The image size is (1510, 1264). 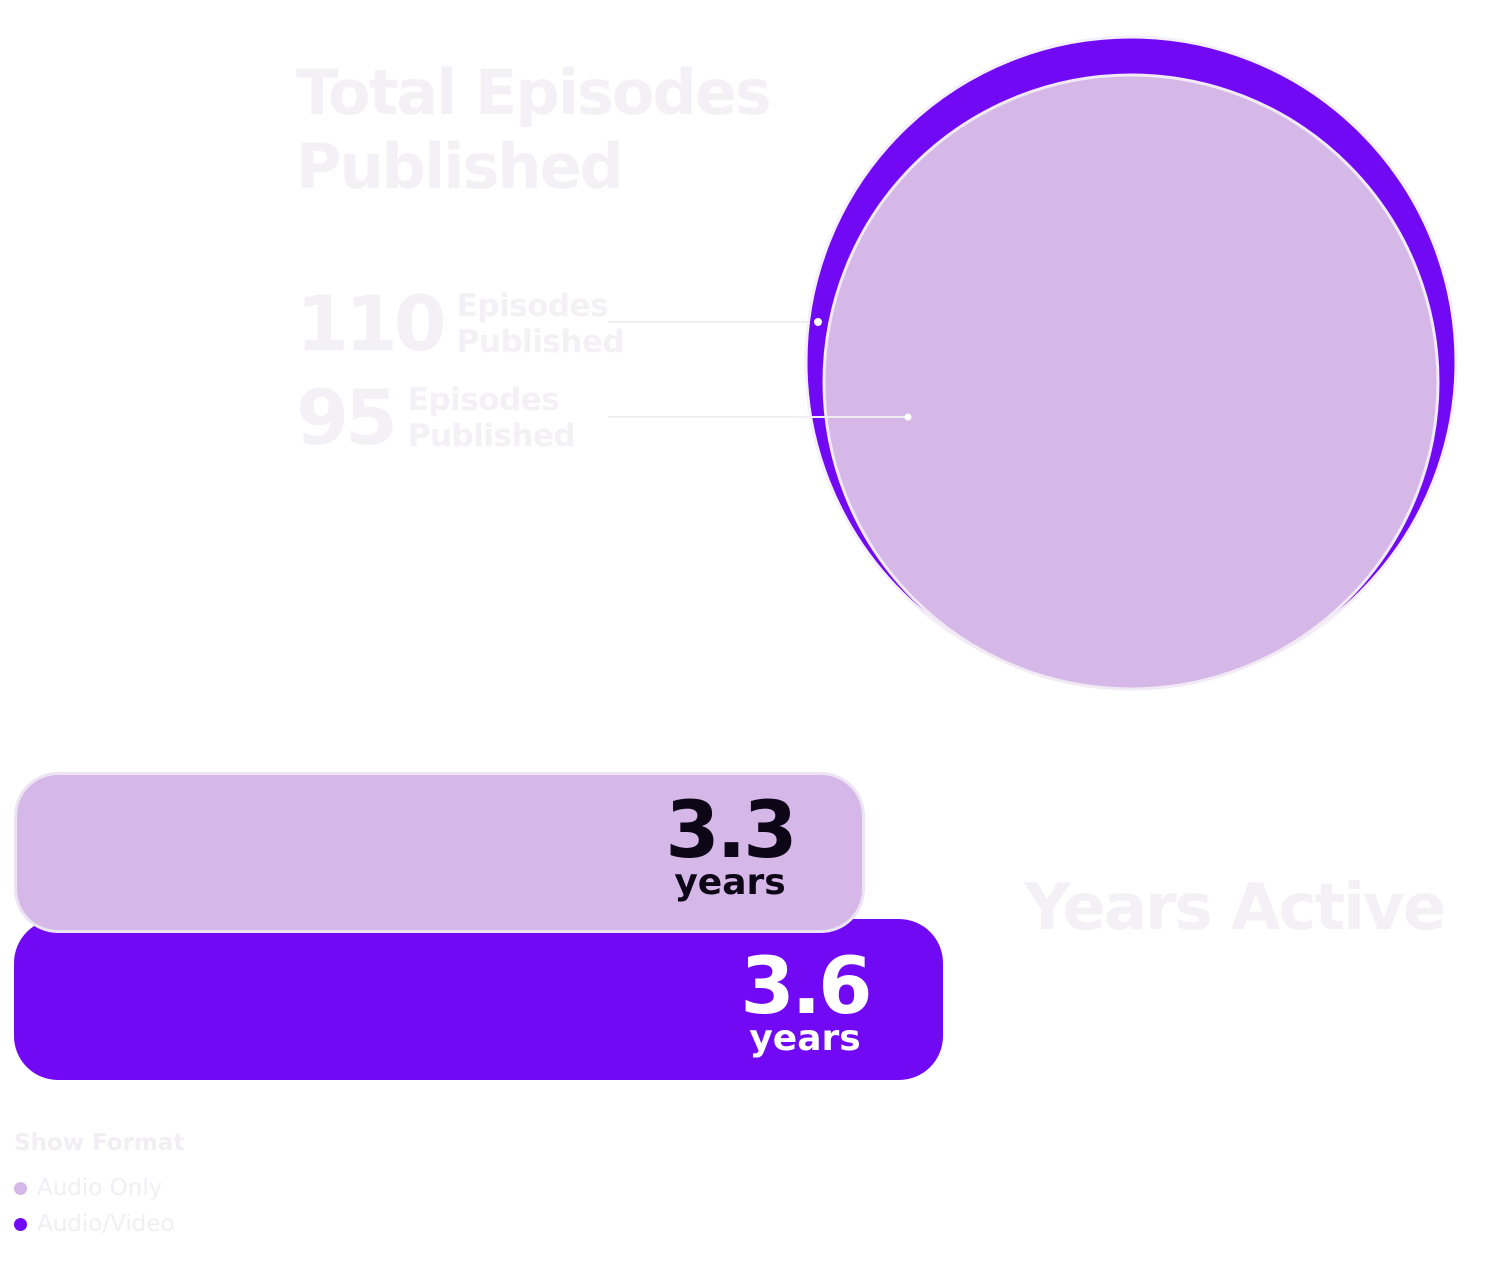 What do you see at coordinates (540, 324) in the screenshot?
I see `episodes-label-audio-video: Episodes Published` at bounding box center [540, 324].